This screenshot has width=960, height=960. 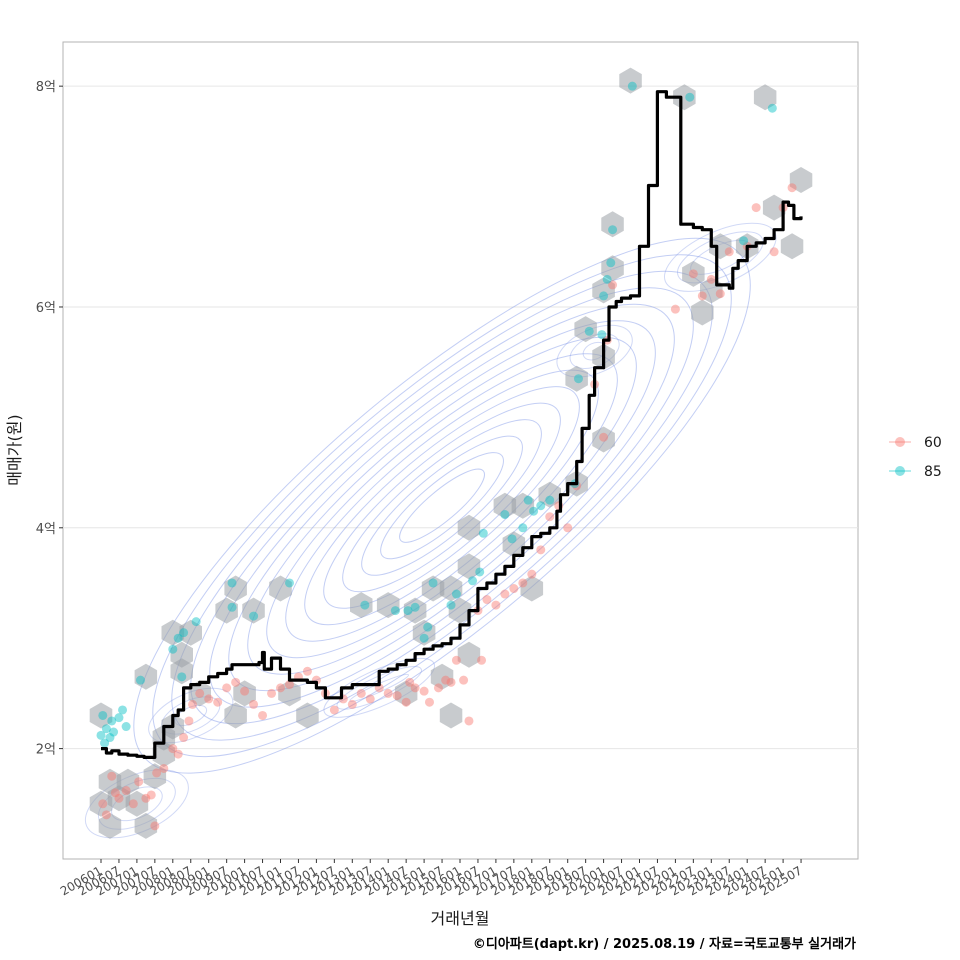 What do you see at coordinates (46, 308) in the screenshot?
I see `y-tick-label: 6억` at bounding box center [46, 308].